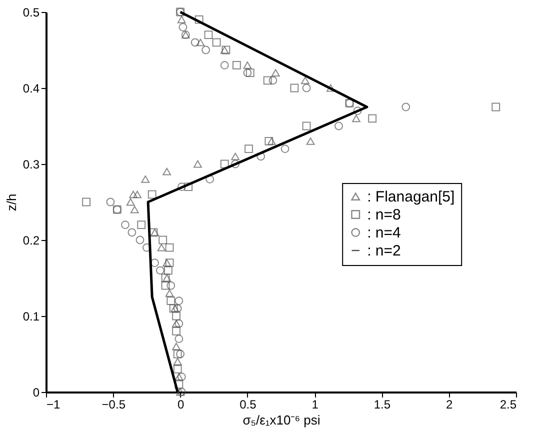  Describe the element at coordinates (11, 203) in the screenshot. I see `y-axis-title: z/h` at that location.